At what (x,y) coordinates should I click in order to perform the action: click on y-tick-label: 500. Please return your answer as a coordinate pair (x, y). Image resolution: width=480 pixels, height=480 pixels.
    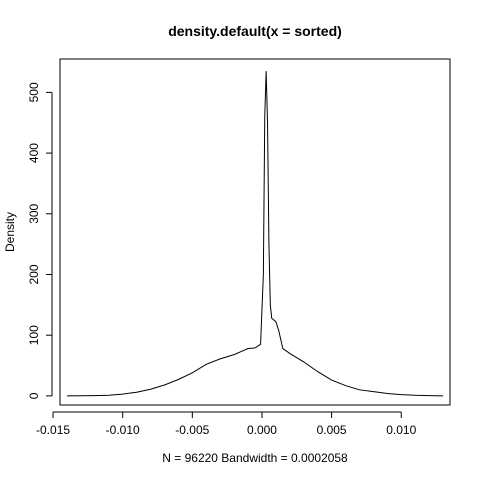
    Looking at the image, I should click on (34, 92).